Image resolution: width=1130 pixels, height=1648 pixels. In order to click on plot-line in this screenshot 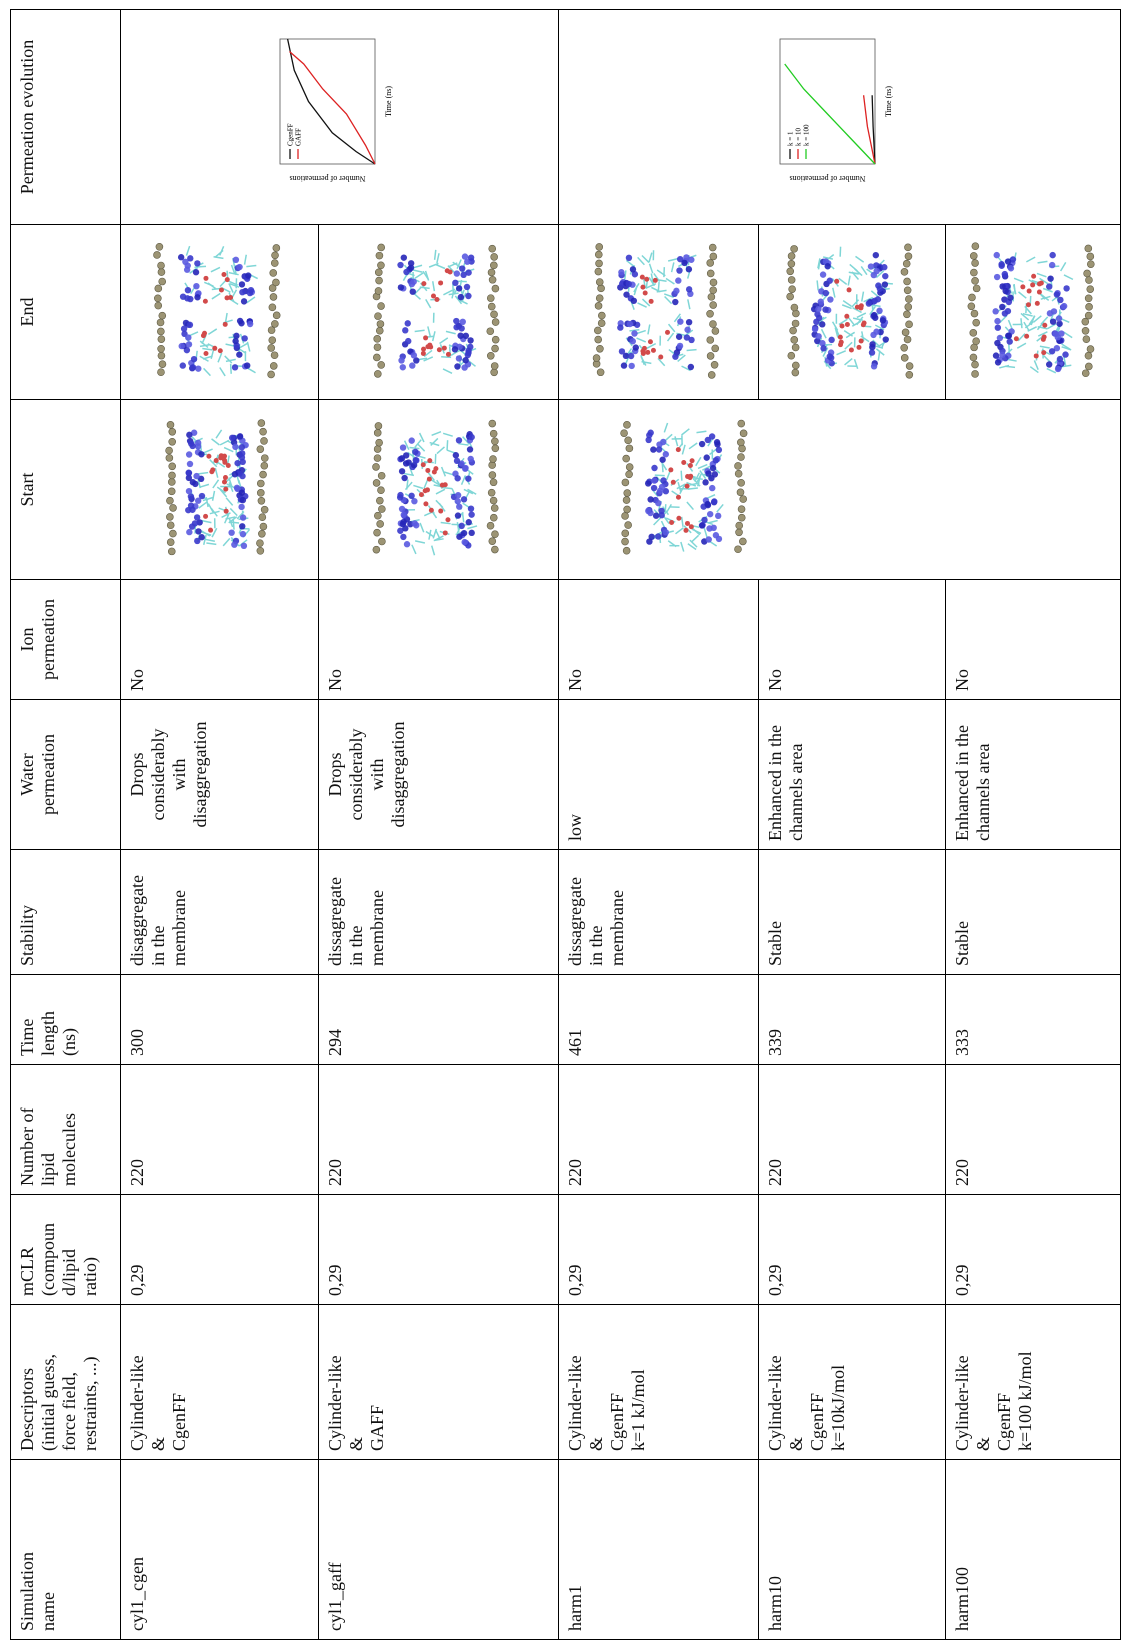, I will do `click(873, 130)`.